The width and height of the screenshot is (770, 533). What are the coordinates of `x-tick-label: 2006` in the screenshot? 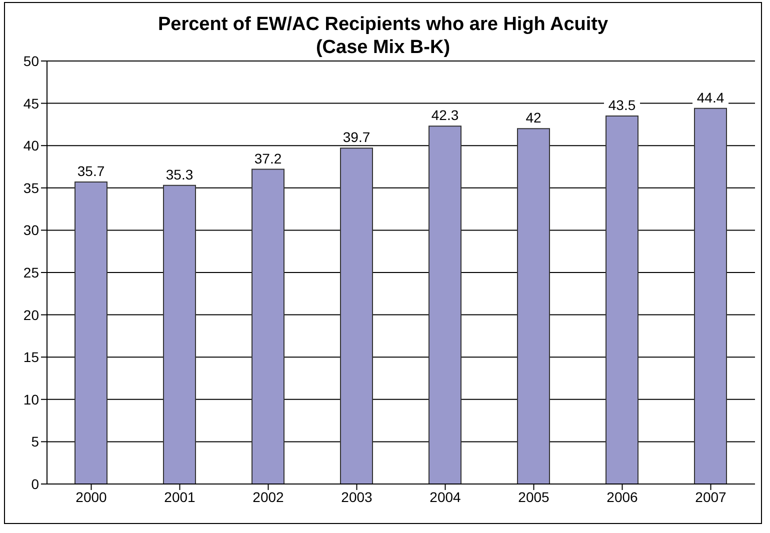 It's located at (622, 496).